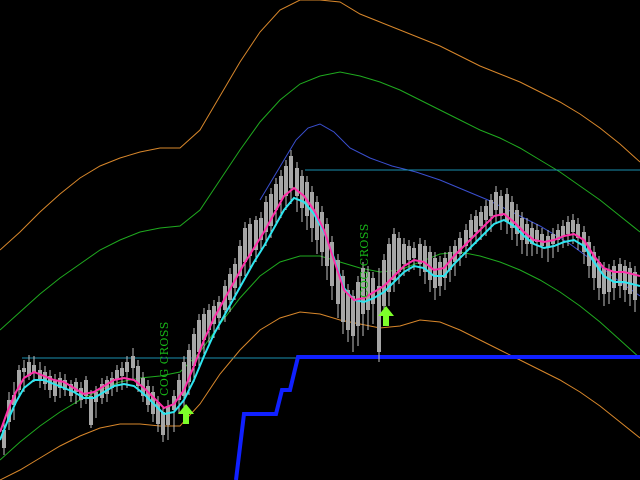 This screenshot has width=640, height=480. What do you see at coordinates (364, 260) in the screenshot?
I see `signal-label: COG CROSS` at bounding box center [364, 260].